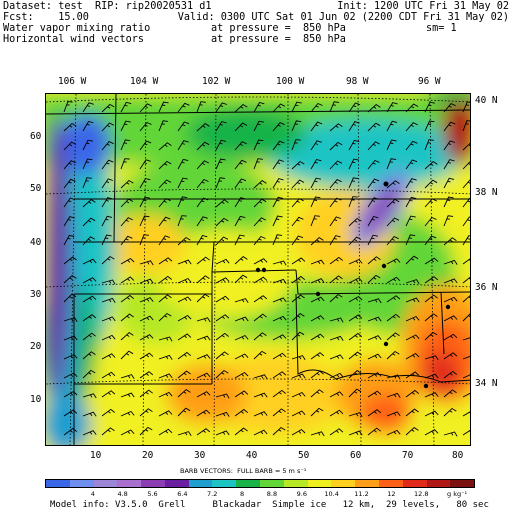 Image resolution: width=512 pixels, height=512 pixels. I want to click on grid-y-label: 40, so click(36, 242).